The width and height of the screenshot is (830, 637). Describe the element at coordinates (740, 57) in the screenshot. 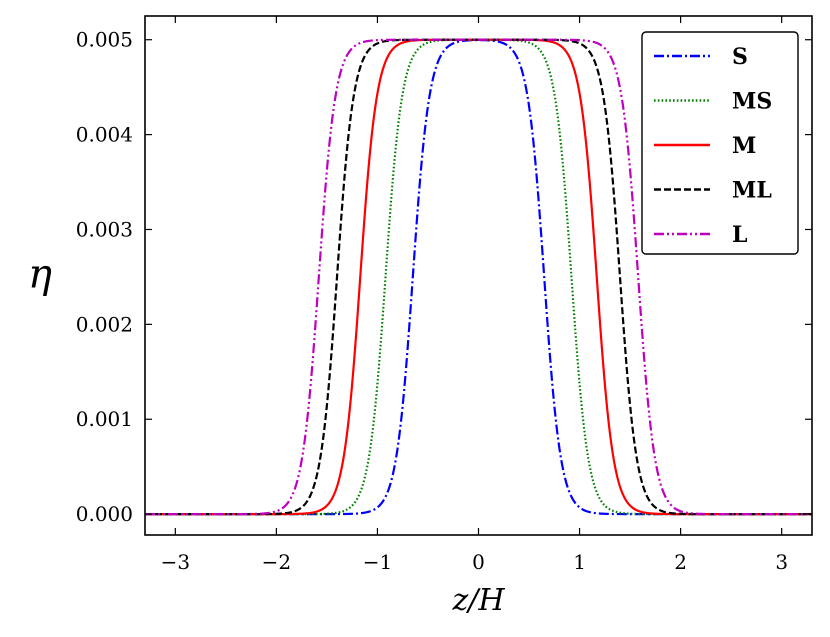

I see `legend-label-s: S` at that location.